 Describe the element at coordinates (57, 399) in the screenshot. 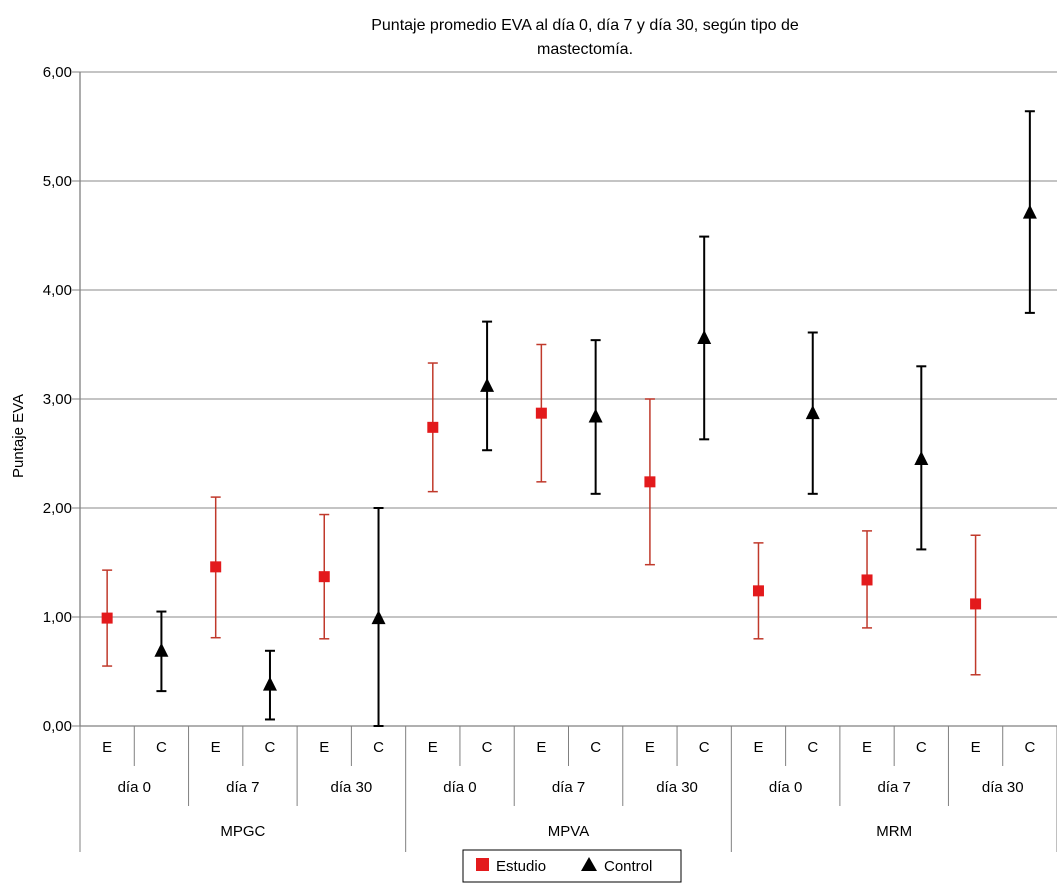

I see `y-tick-label: 3,00` at that location.